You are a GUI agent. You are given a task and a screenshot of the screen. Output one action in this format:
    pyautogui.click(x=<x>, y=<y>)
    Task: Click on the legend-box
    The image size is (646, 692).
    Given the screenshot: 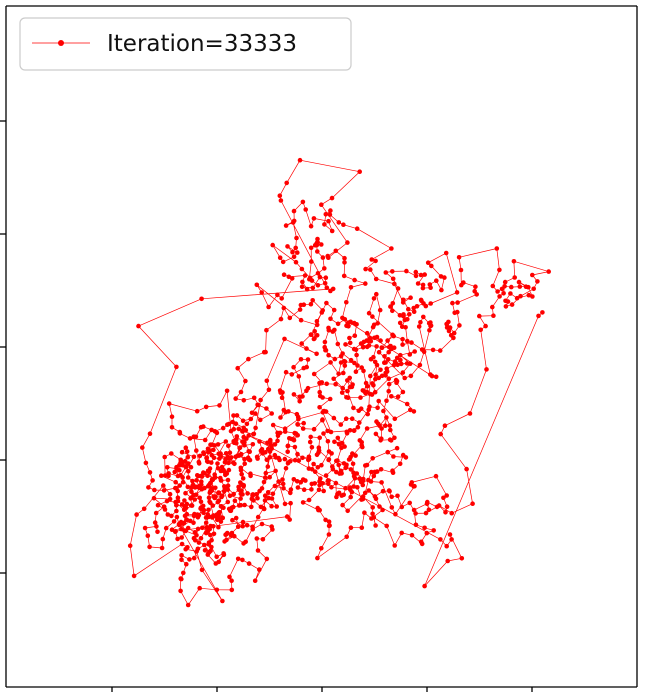 What is the action you would take?
    pyautogui.click(x=185, y=44)
    